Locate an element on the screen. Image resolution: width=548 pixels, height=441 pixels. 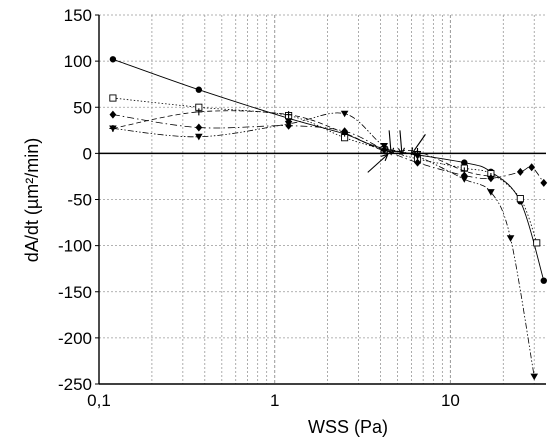
y-tick-label: -100 is located at coordinates (75, 246).